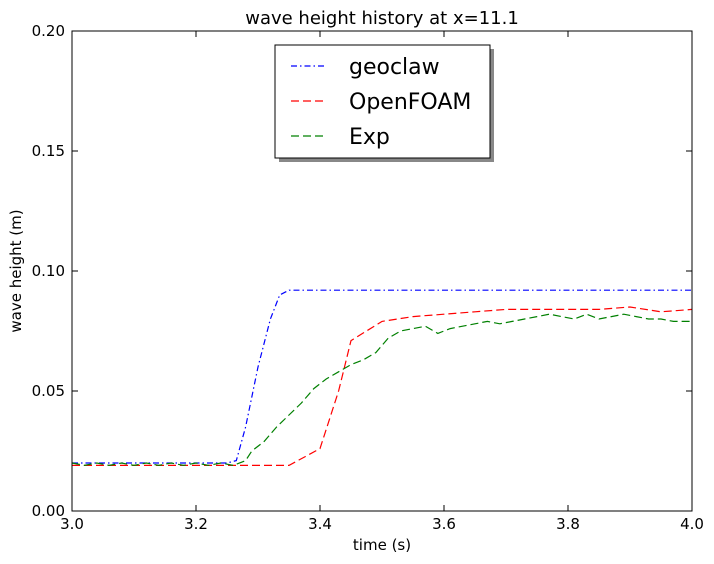 The image size is (714, 564). What do you see at coordinates (369, 137) in the screenshot?
I see `legend-label: Exp` at bounding box center [369, 137].